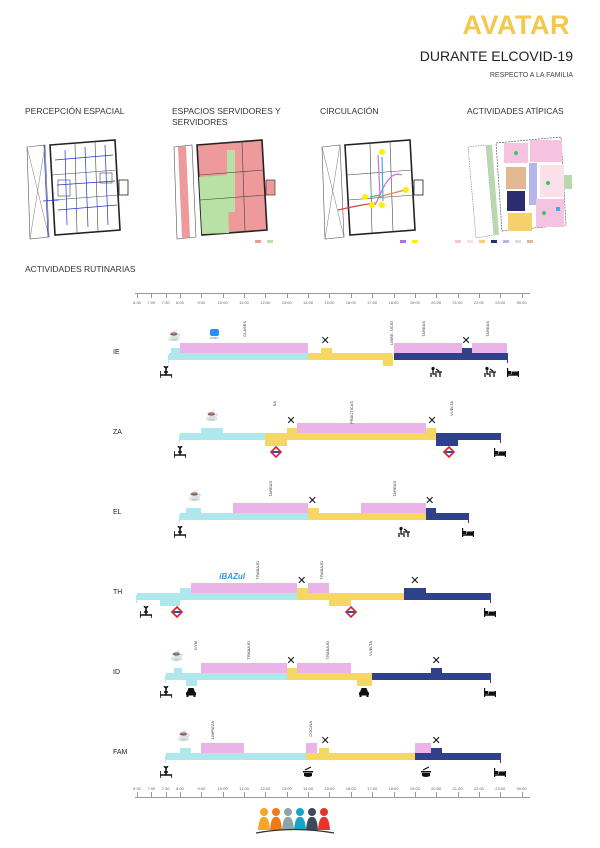  Describe the element at coordinates (120, 752) in the screenshot. I see `row-label-fam: FAM` at that location.